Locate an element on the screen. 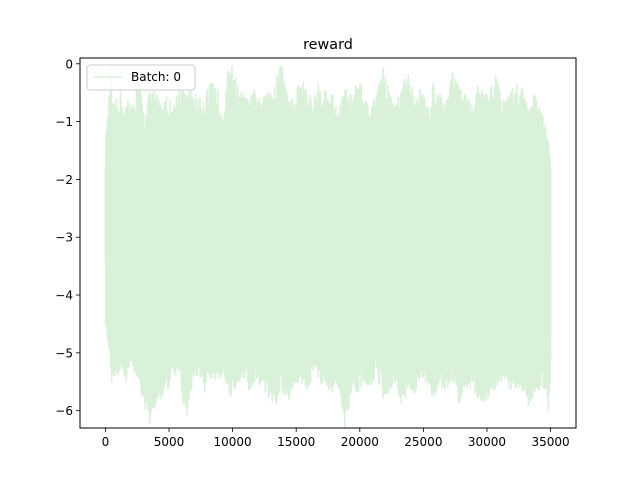  y-tick-label: 0 is located at coordinates (69, 64).